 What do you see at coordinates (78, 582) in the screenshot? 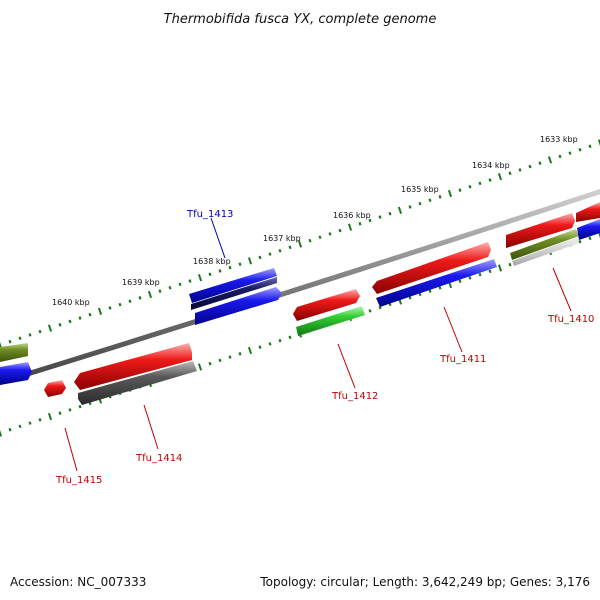
I see `accession-text: Accession: NC_007333` at bounding box center [78, 582].